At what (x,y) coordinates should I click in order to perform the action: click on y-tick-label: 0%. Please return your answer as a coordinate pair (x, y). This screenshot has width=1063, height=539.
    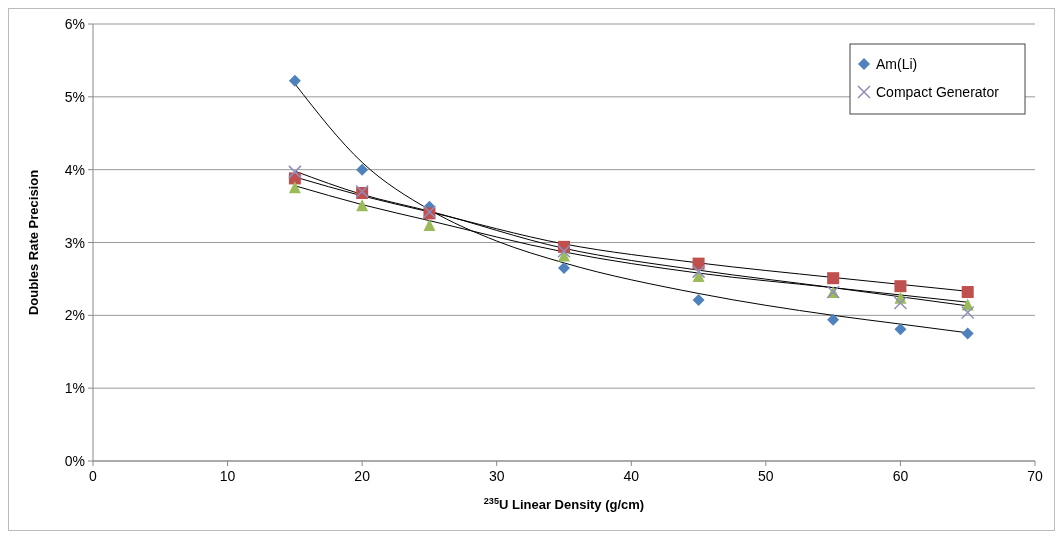
    Looking at the image, I should click on (74, 461).